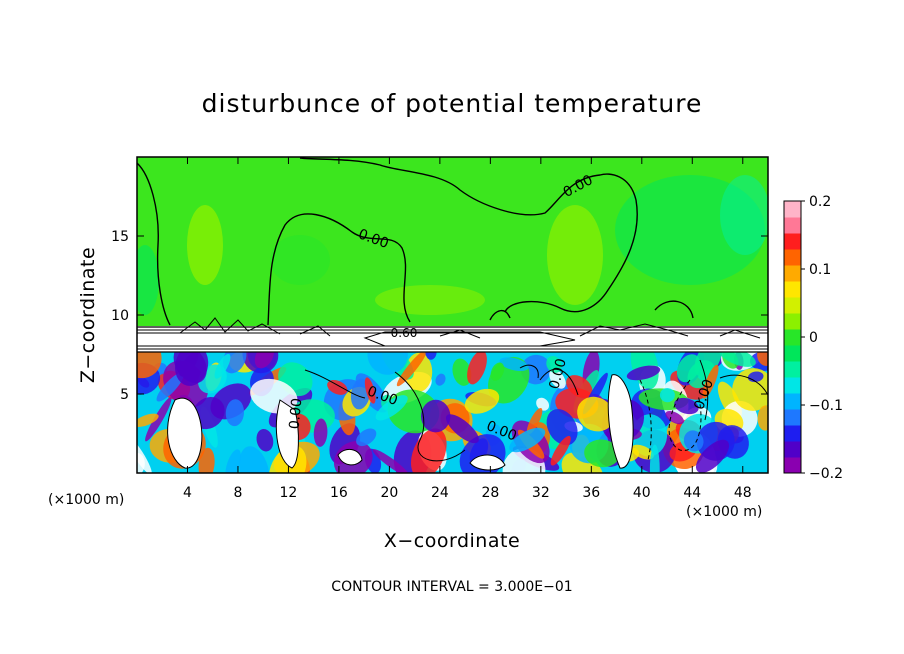  What do you see at coordinates (120, 316) in the screenshot?
I see `y-tick-label: 10` at bounding box center [120, 316].